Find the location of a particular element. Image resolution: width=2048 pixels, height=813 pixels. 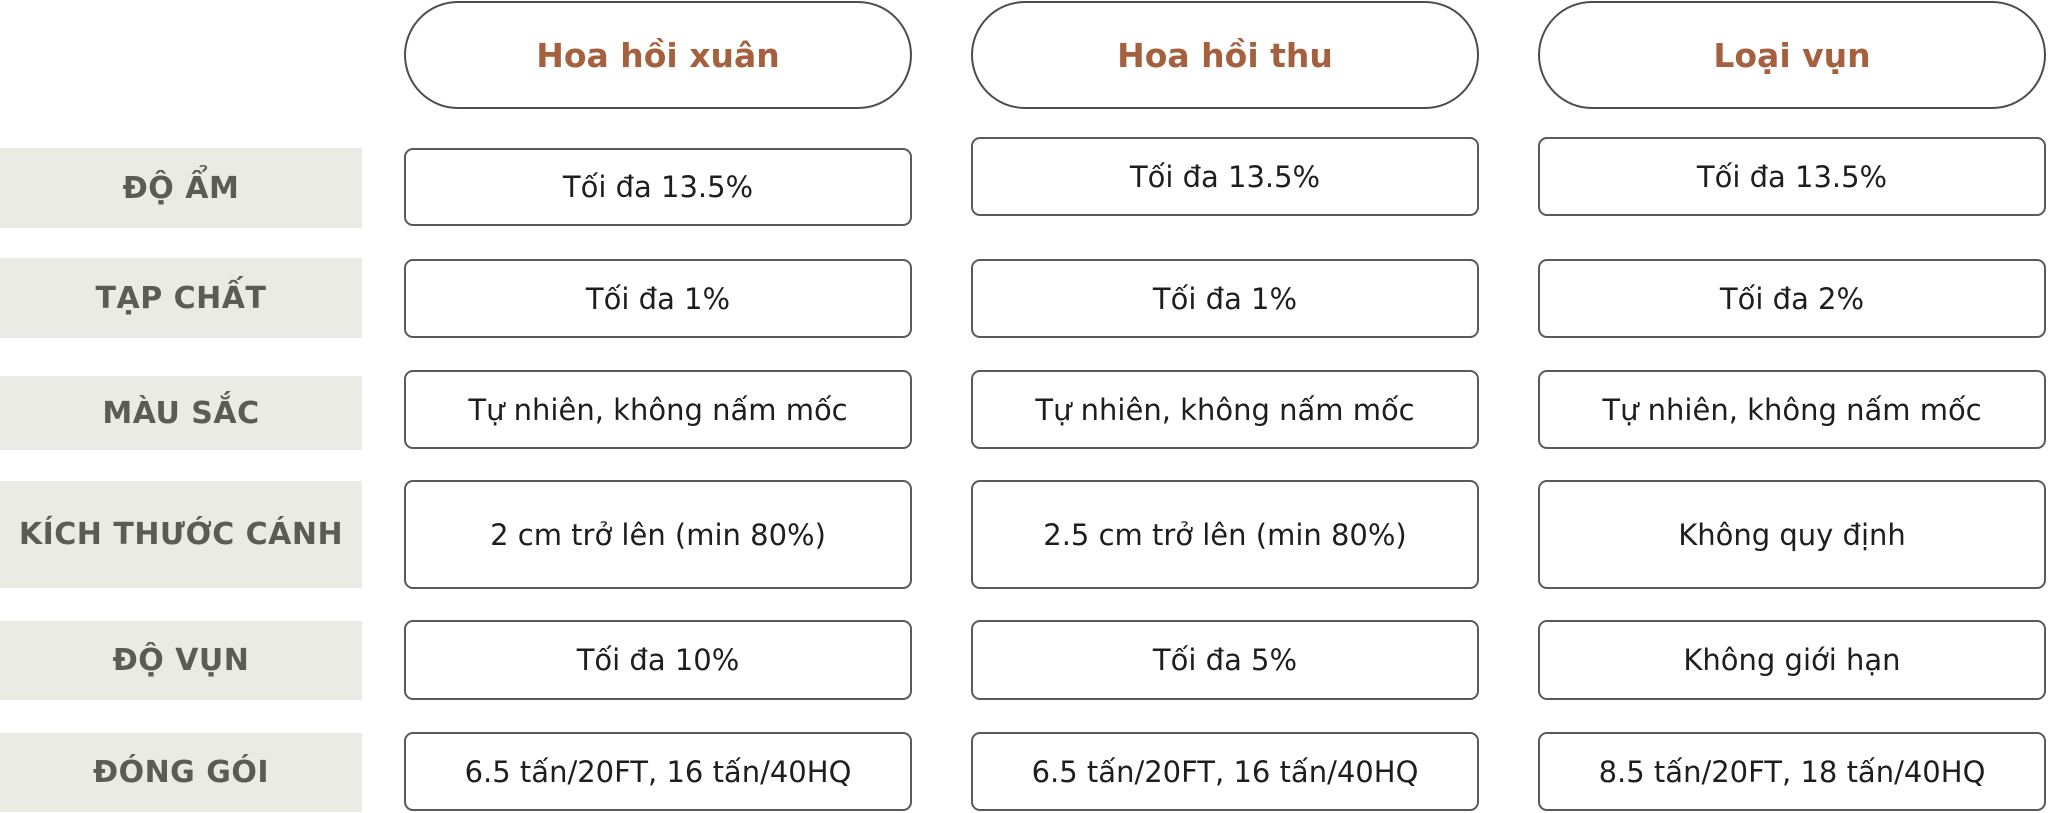

row-label-petal-size: KÍCH THƯỚC CÁNH is located at coordinates (181, 534).